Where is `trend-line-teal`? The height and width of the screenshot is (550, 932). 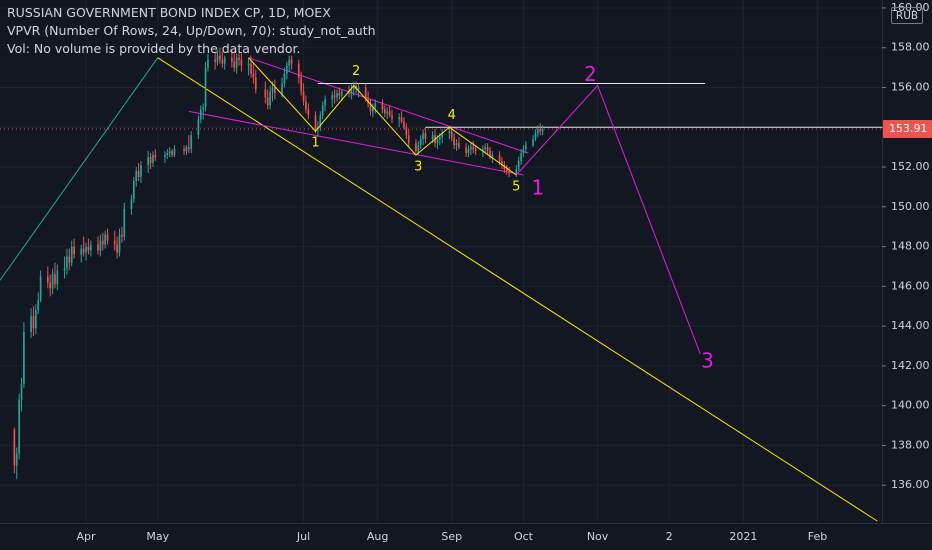 trend-line-teal is located at coordinates (79, 169).